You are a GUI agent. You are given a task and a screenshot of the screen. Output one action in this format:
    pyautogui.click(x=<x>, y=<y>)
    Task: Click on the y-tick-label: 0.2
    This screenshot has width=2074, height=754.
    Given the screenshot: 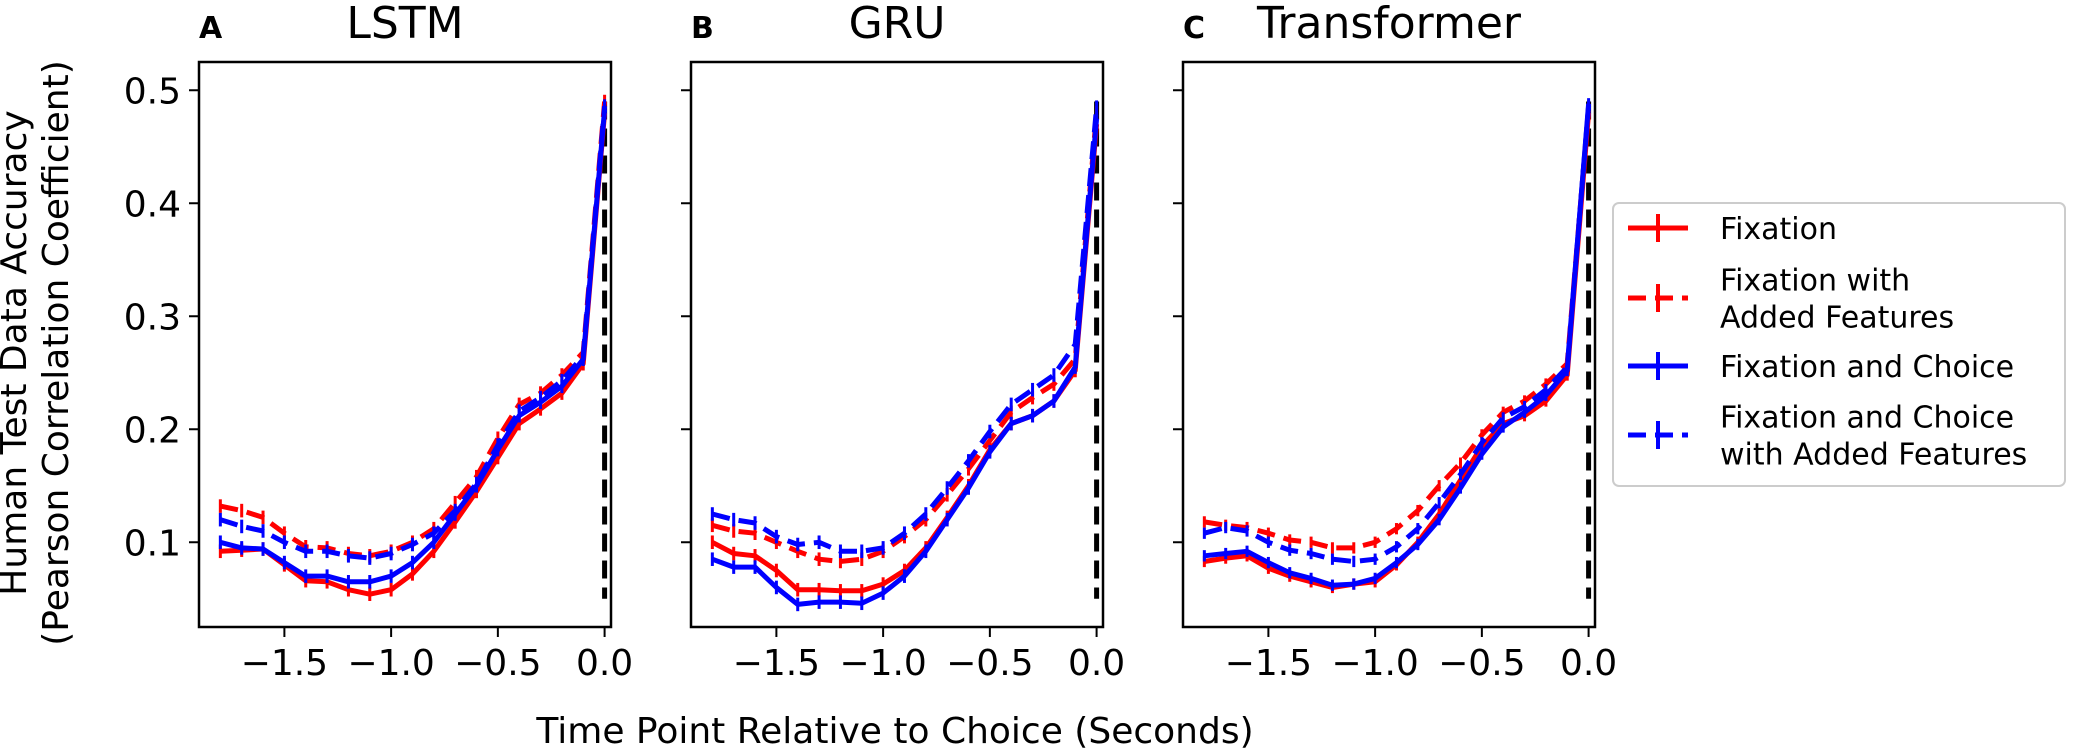 What is the action you would take?
    pyautogui.click(x=152, y=430)
    